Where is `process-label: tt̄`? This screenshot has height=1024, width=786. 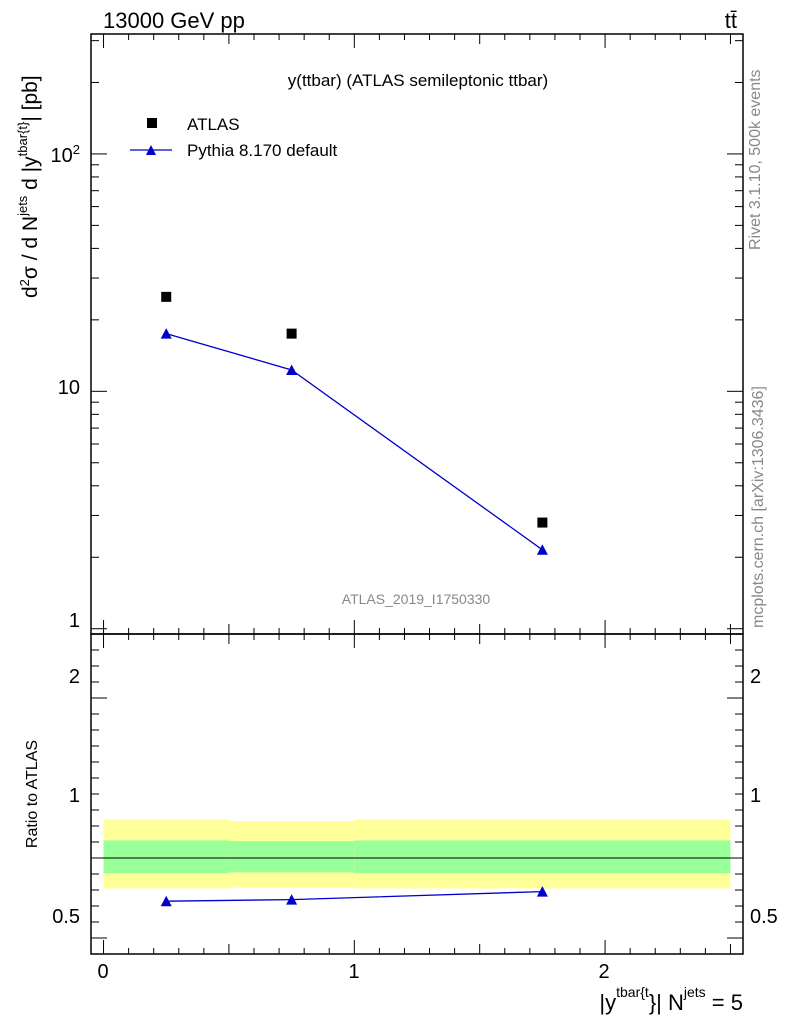 process-label: tt̄ is located at coordinates (731, 20).